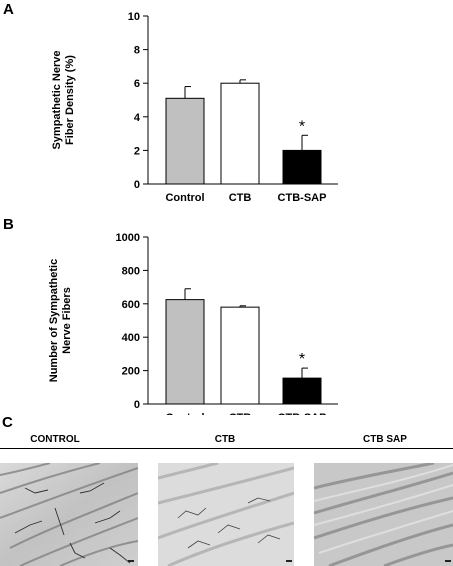  I want to click on micrograph-title-ctb-sap: CTB SAP, so click(385, 439).